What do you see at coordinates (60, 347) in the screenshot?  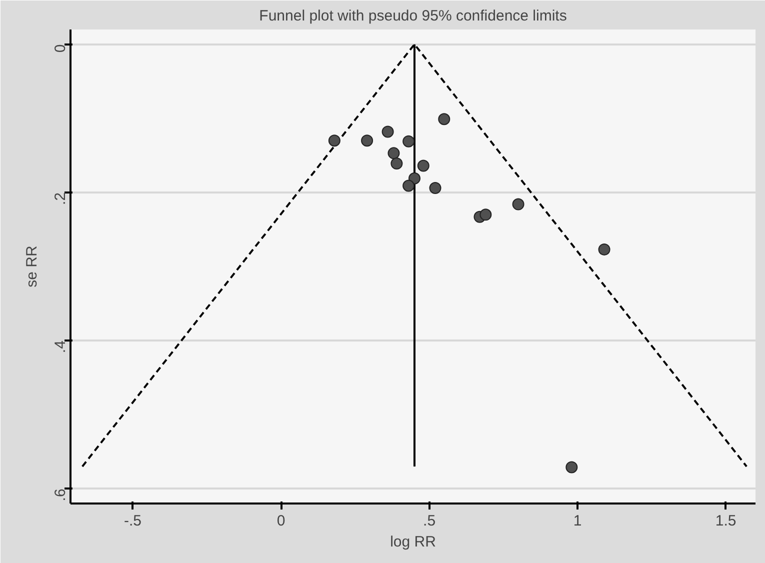 I see `y-tick-label: .4` at bounding box center [60, 347].